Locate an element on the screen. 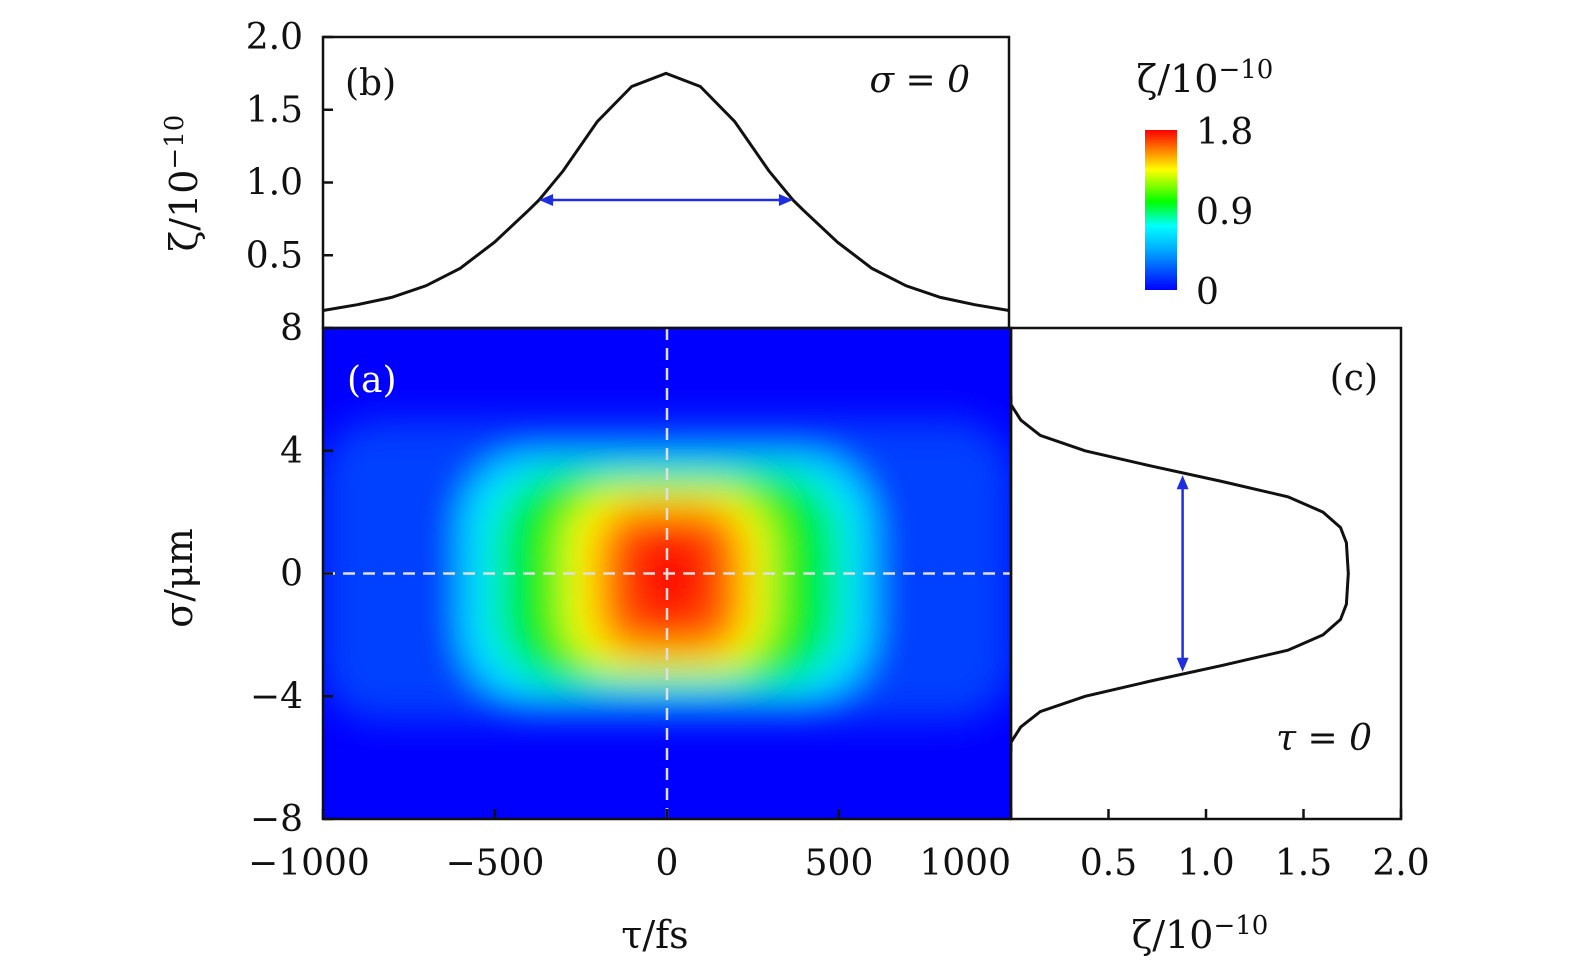  panel-b-fwhm-arrow is located at coordinates (666, 199).